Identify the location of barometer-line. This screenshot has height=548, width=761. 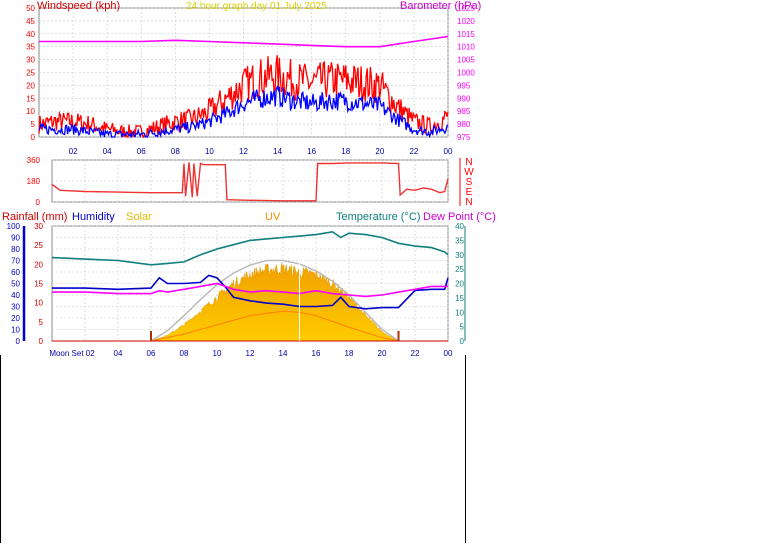
(244, 41).